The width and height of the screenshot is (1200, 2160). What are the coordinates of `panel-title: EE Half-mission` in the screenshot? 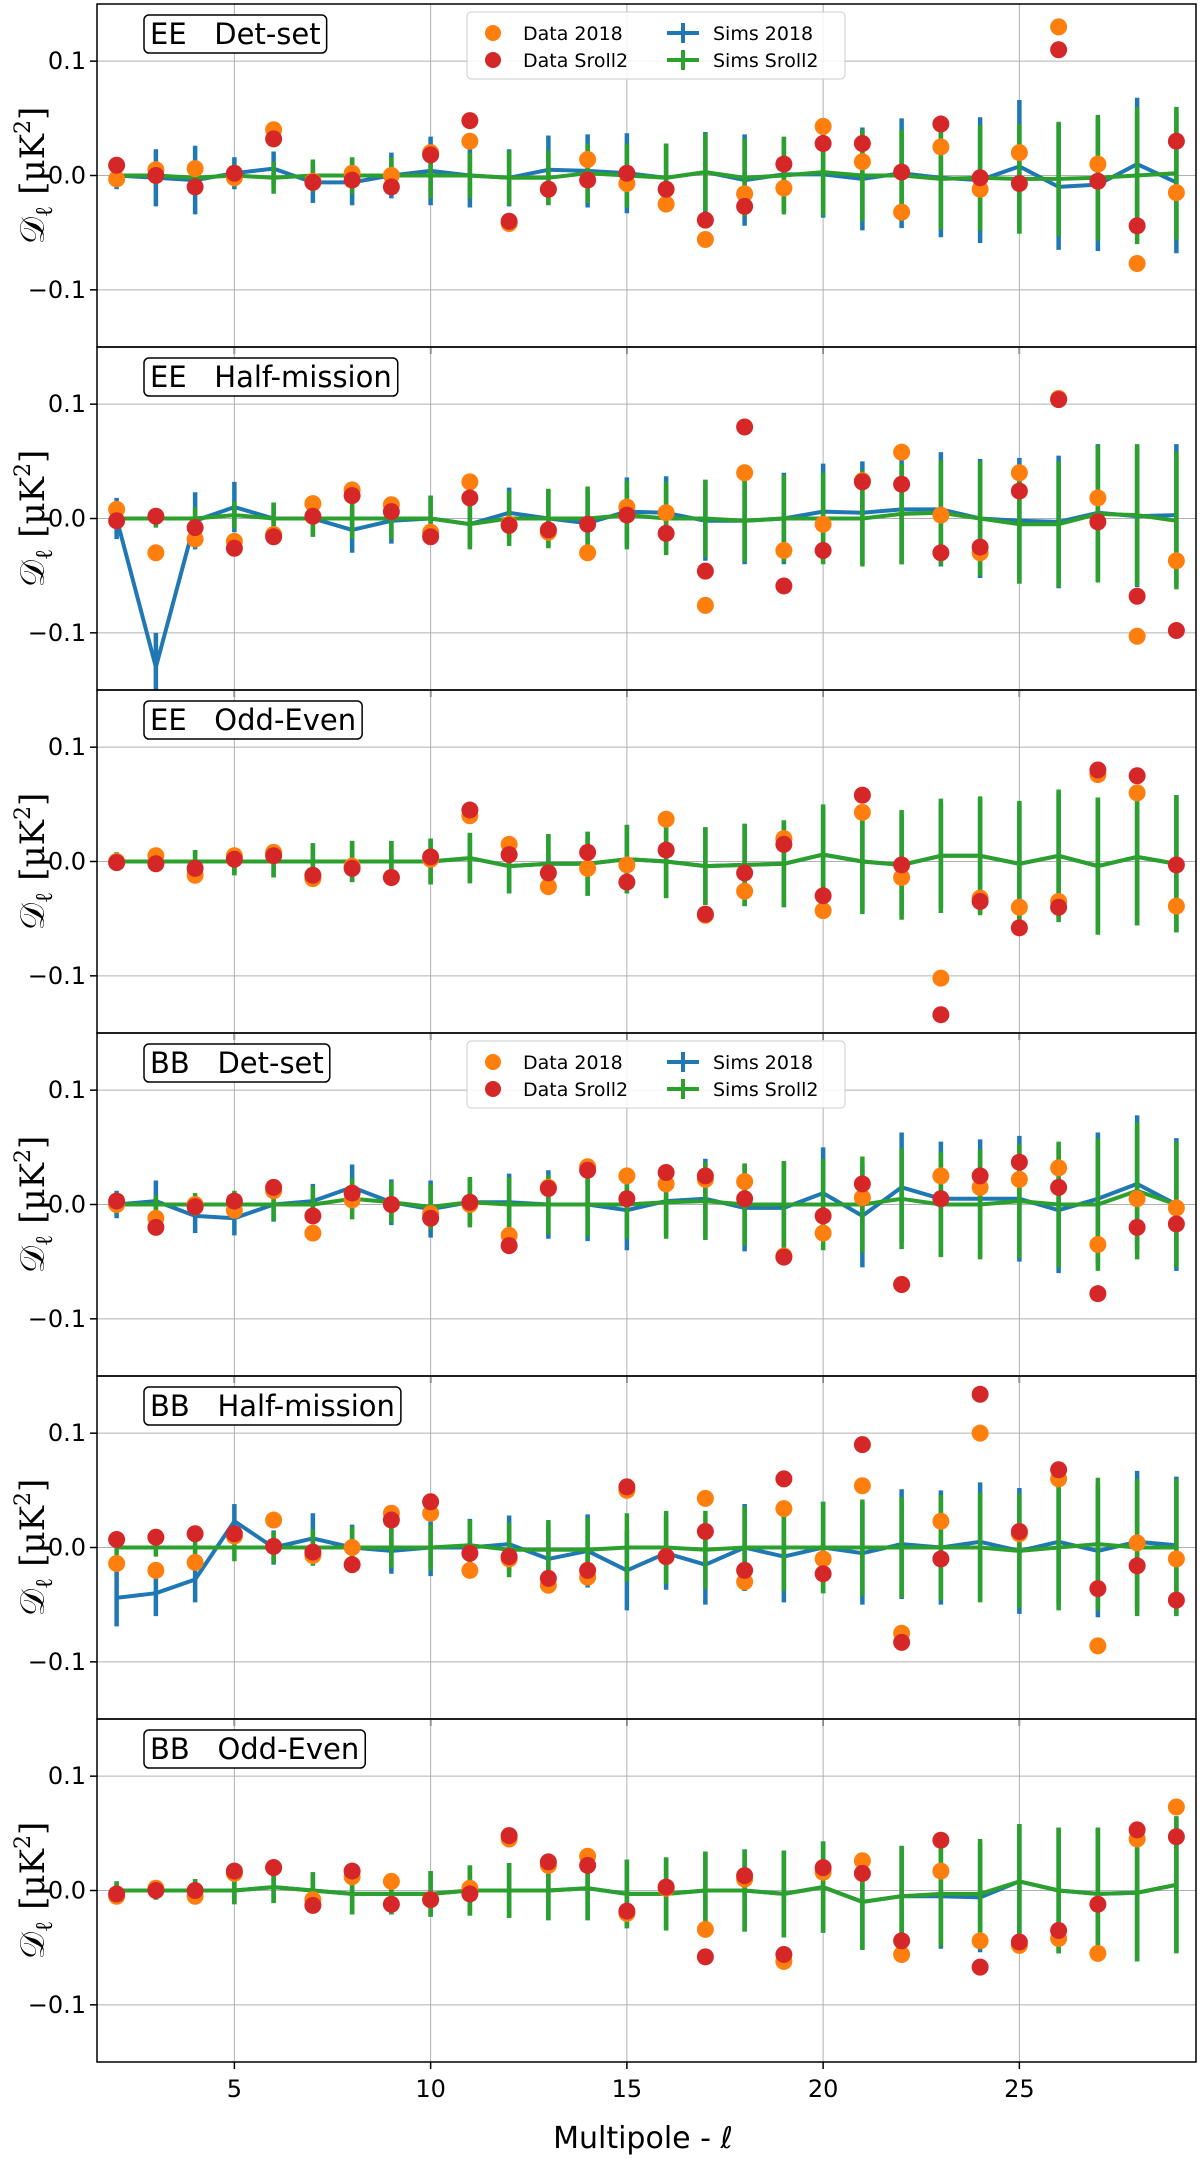 It's located at (271, 377).